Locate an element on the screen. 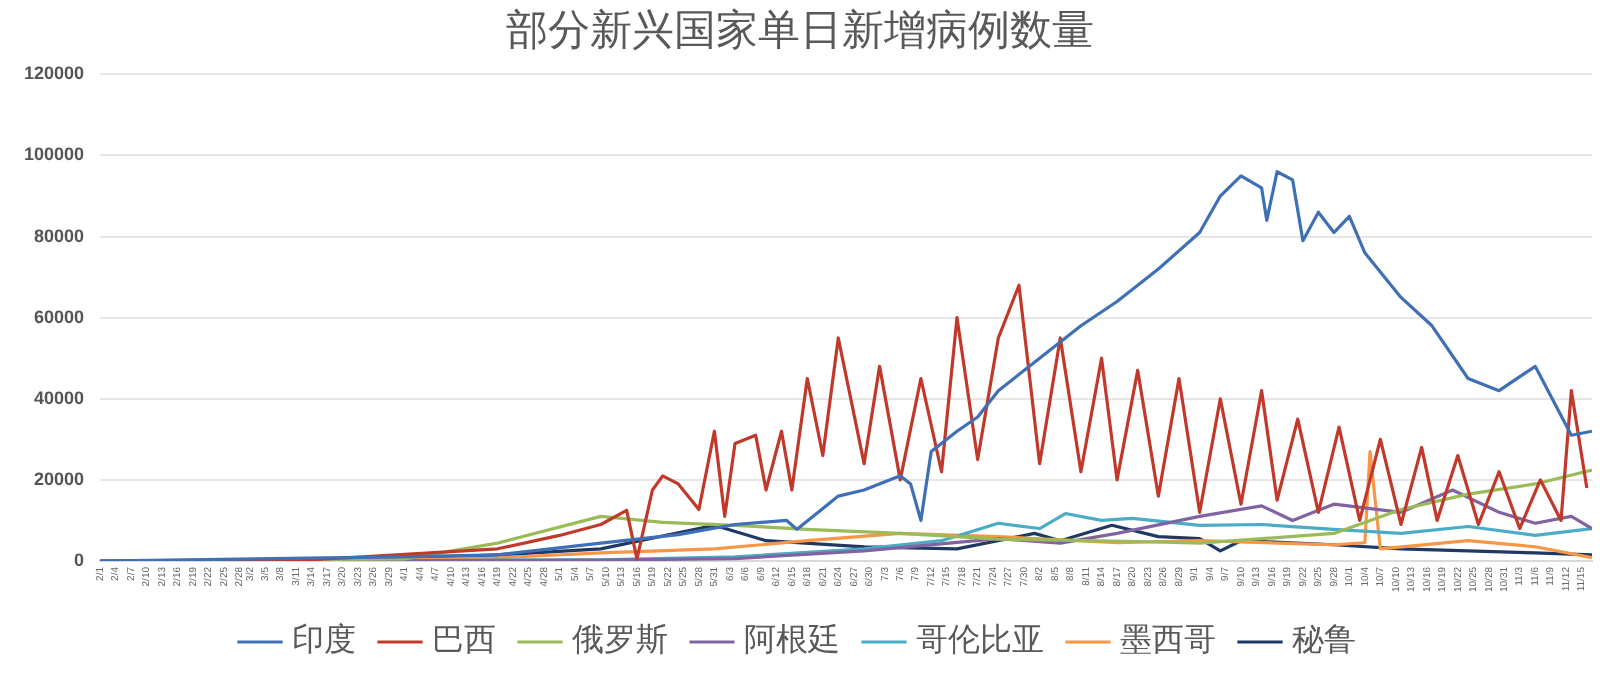 Image resolution: width=1600 pixels, height=678 pixels. legend-label: 阿根廷 is located at coordinates (792, 640).